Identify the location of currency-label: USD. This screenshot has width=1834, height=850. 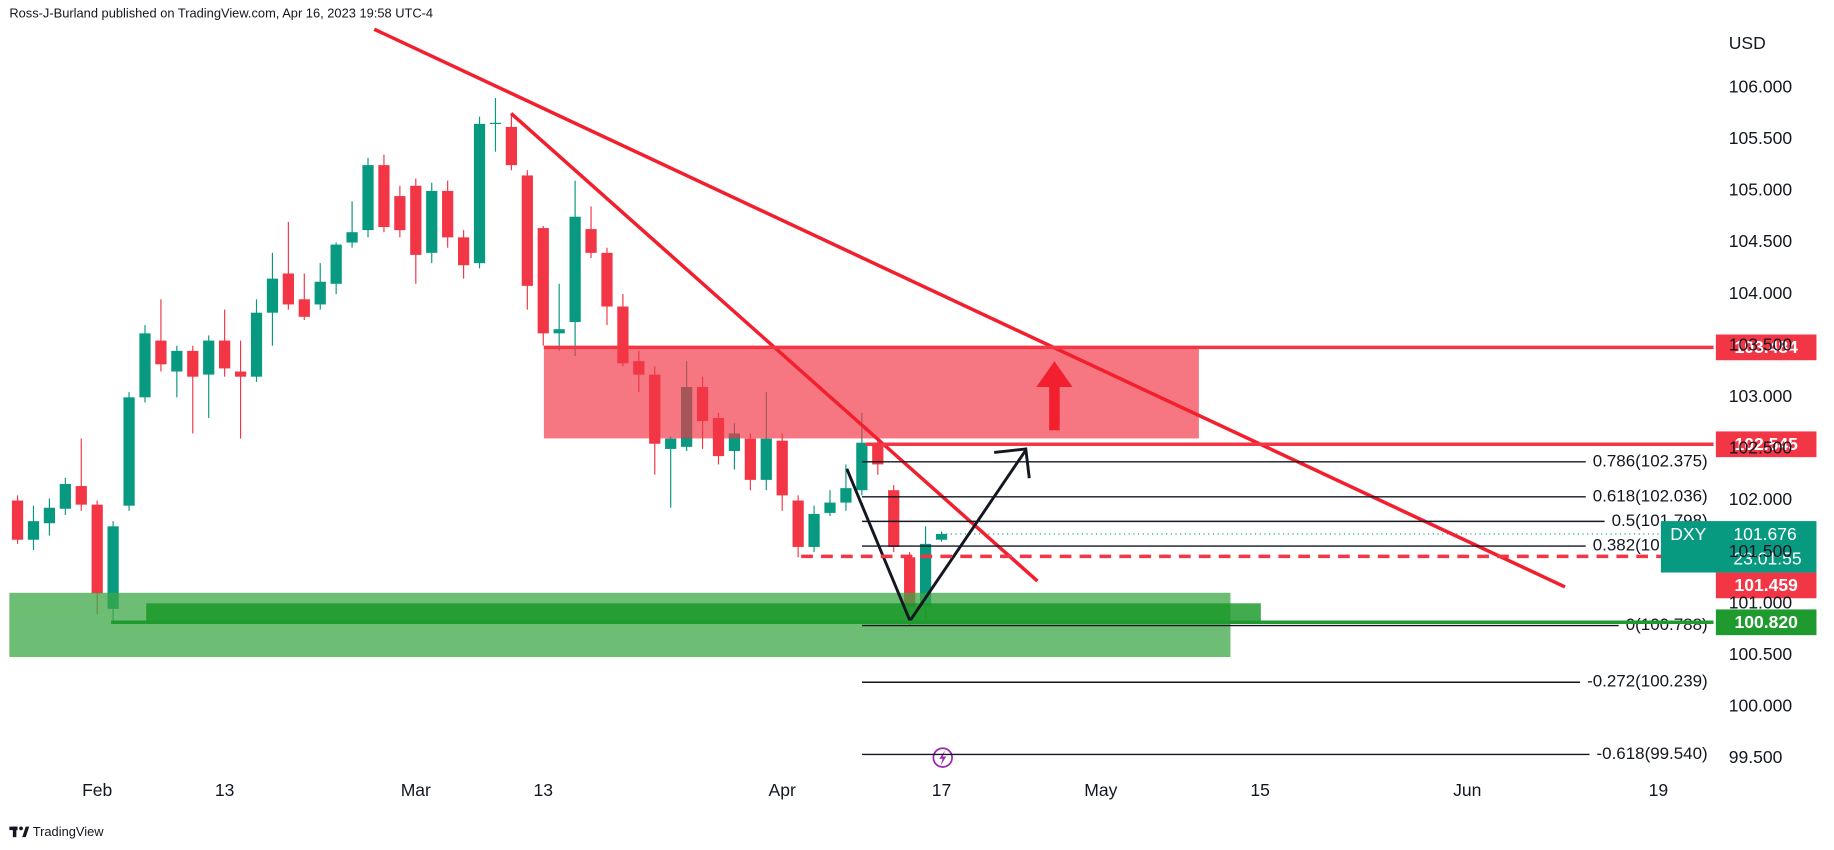
(1747, 43).